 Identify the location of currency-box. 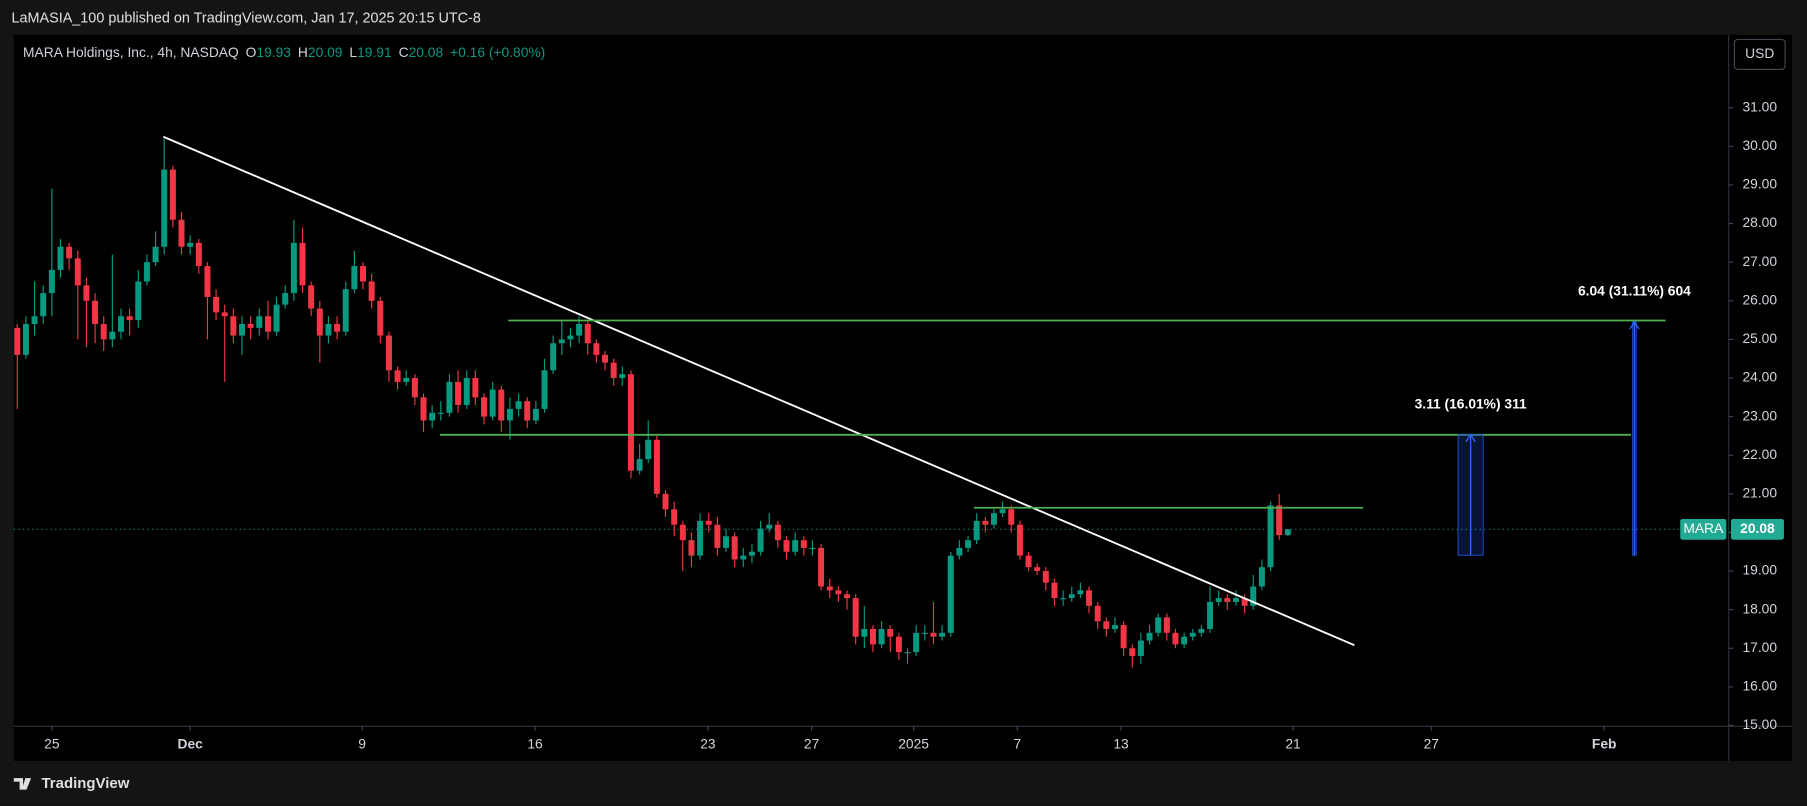
(1759, 54).